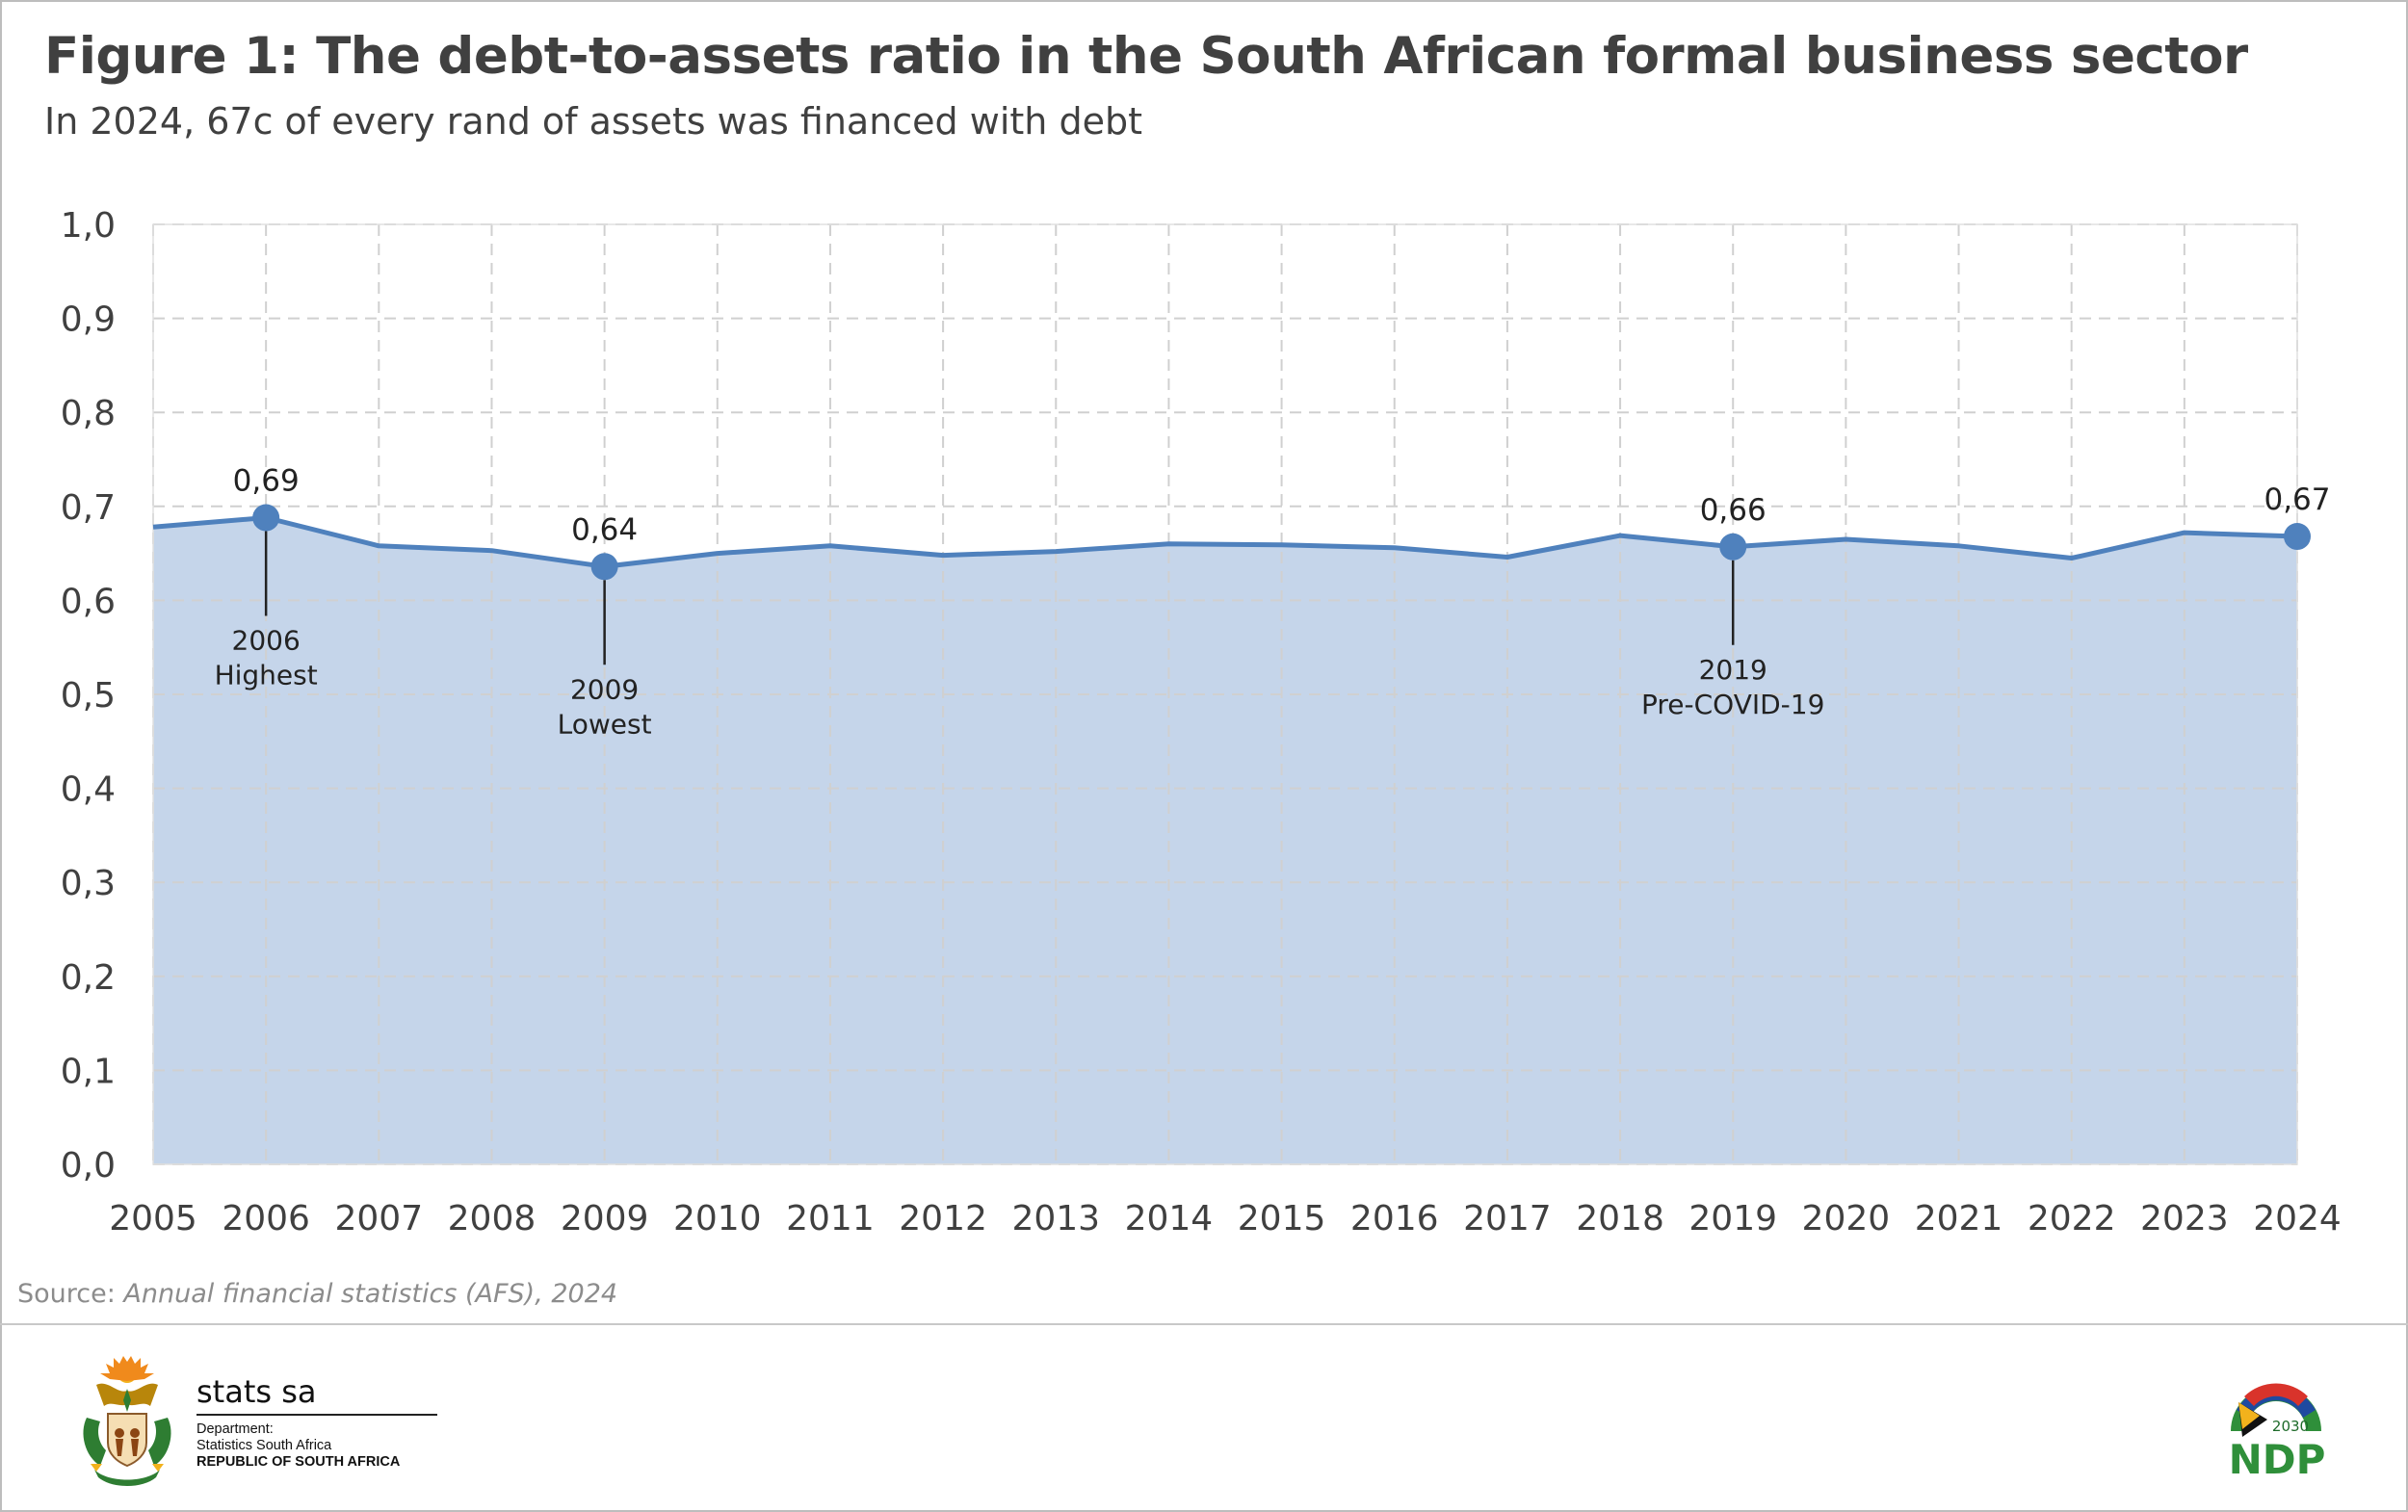 The width and height of the screenshot is (2408, 1512). What do you see at coordinates (830, 1219) in the screenshot?
I see `x-tick-label: 2011` at bounding box center [830, 1219].